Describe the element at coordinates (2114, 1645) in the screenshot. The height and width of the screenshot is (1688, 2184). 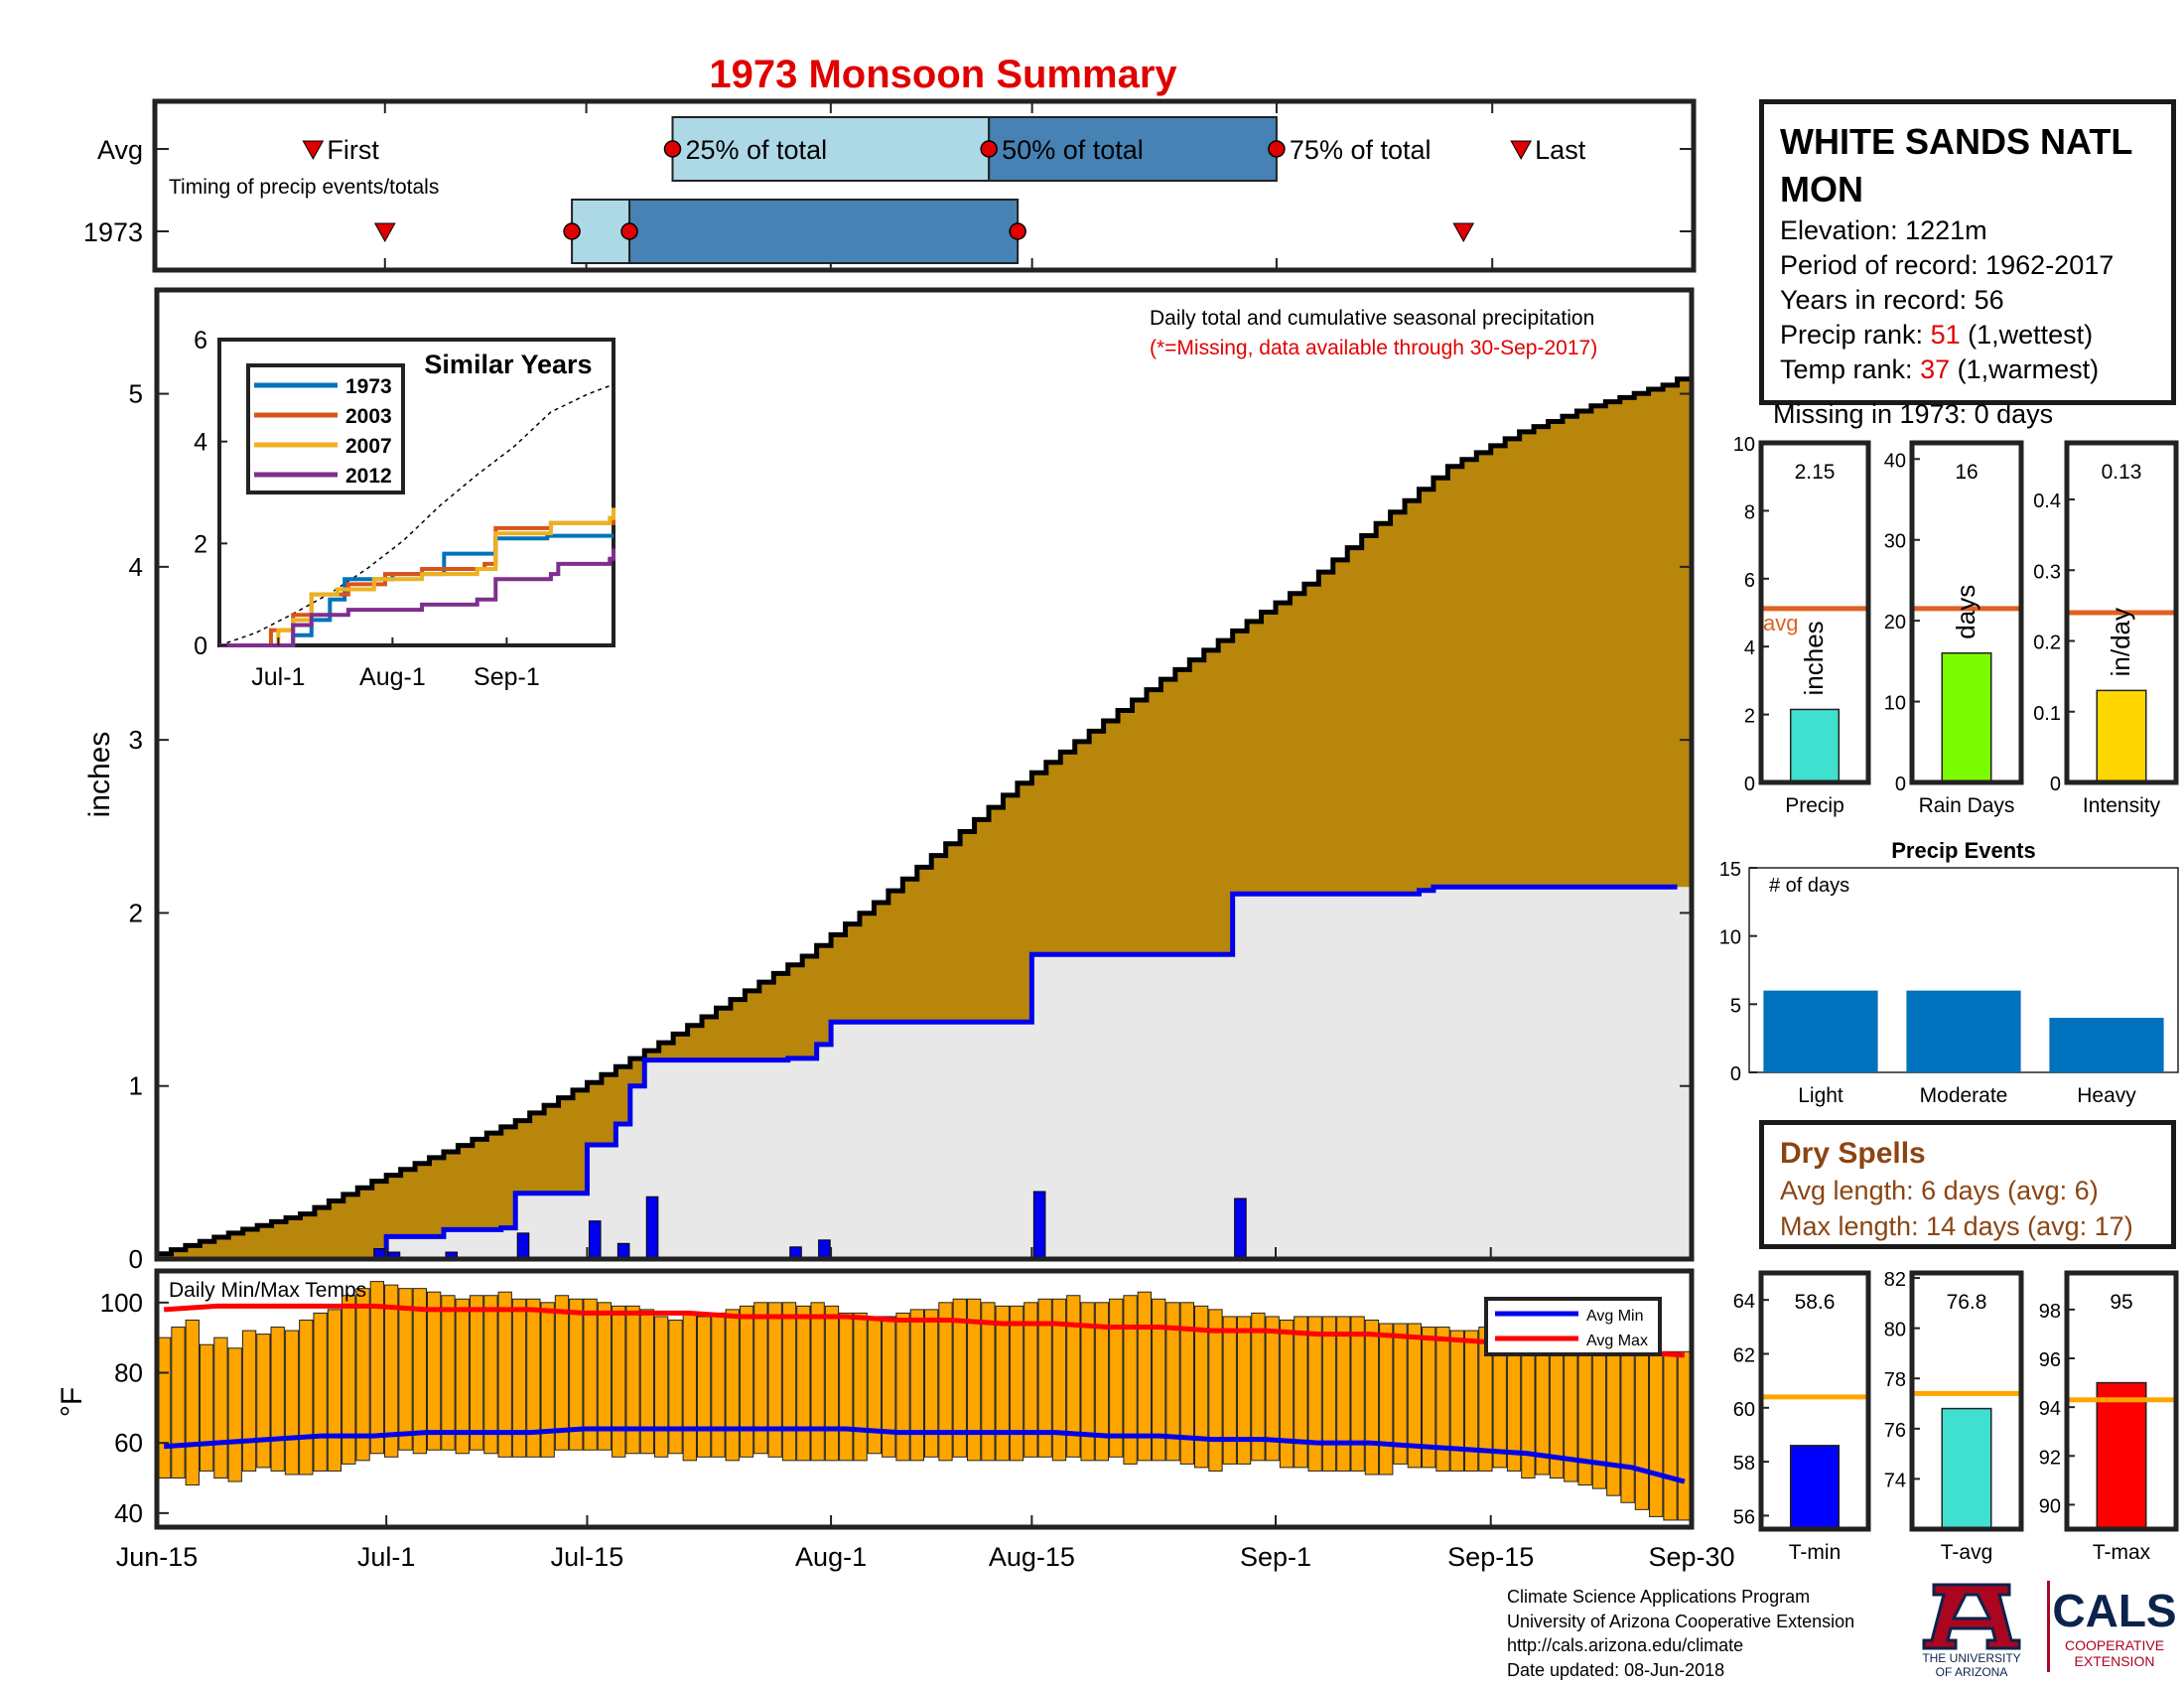
I see `cals-logo-sub1: COOPERATIVE` at that location.